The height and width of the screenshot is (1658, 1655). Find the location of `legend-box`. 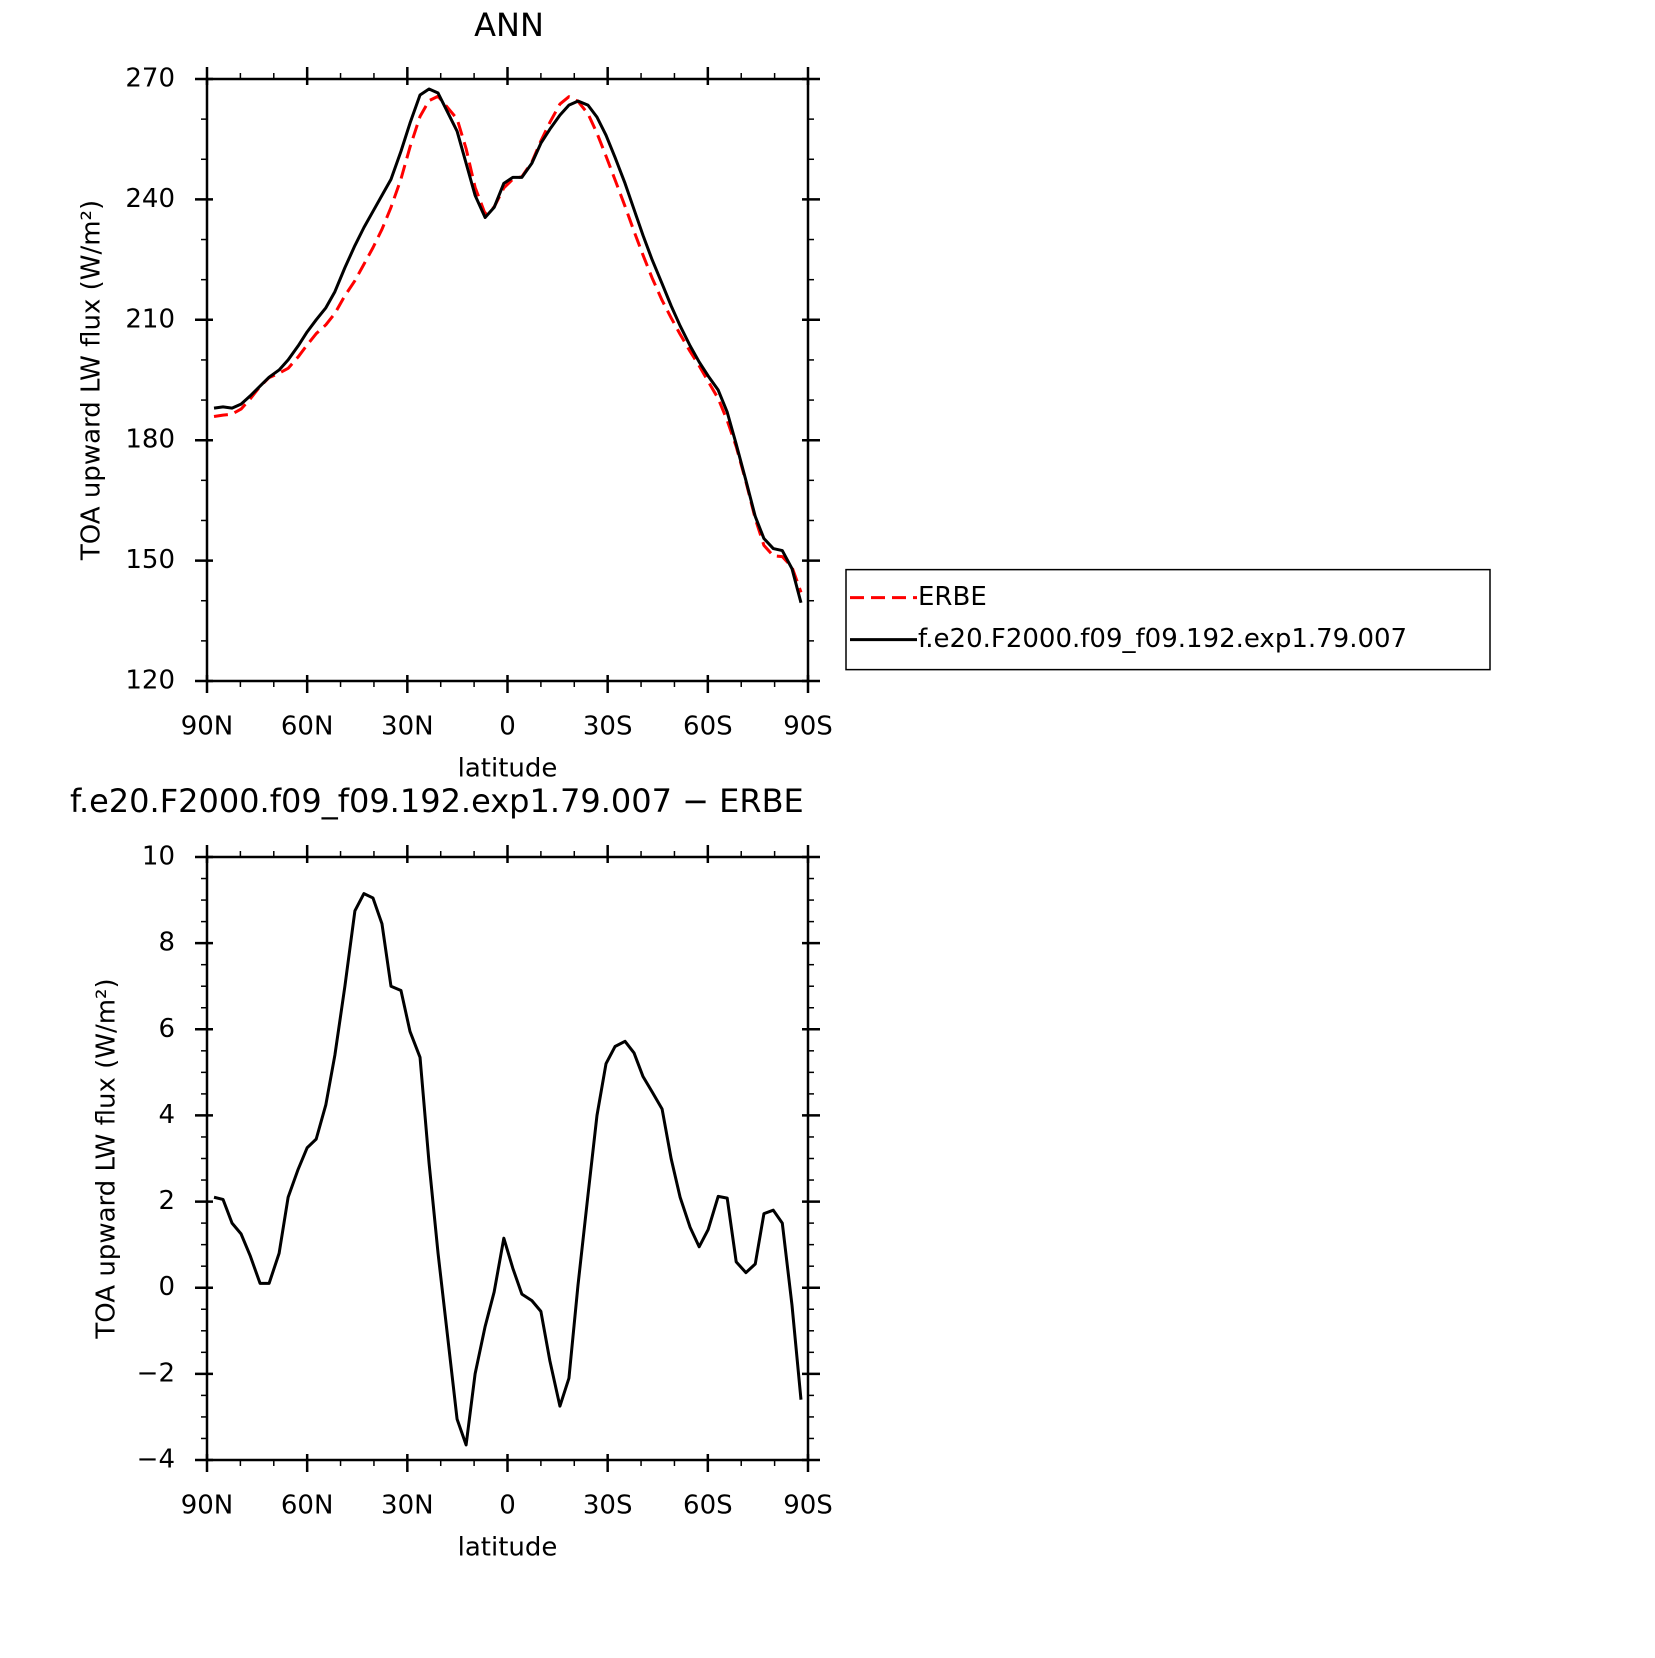

legend-box is located at coordinates (1168, 619).